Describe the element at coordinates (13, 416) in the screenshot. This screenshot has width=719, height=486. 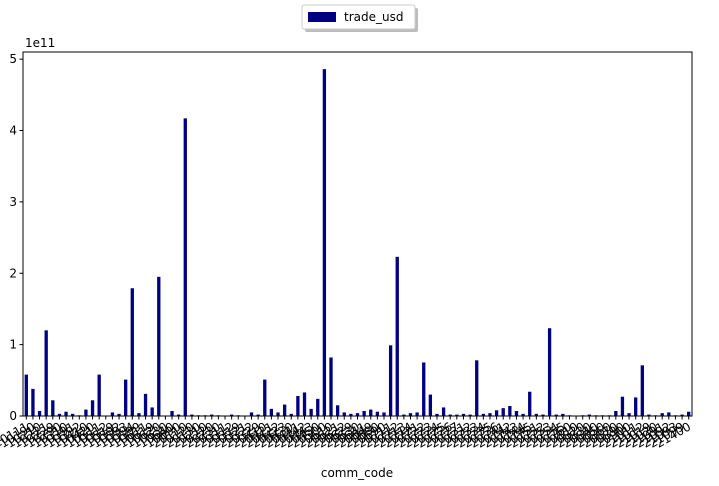
I see `y-tick-label: 0` at that location.